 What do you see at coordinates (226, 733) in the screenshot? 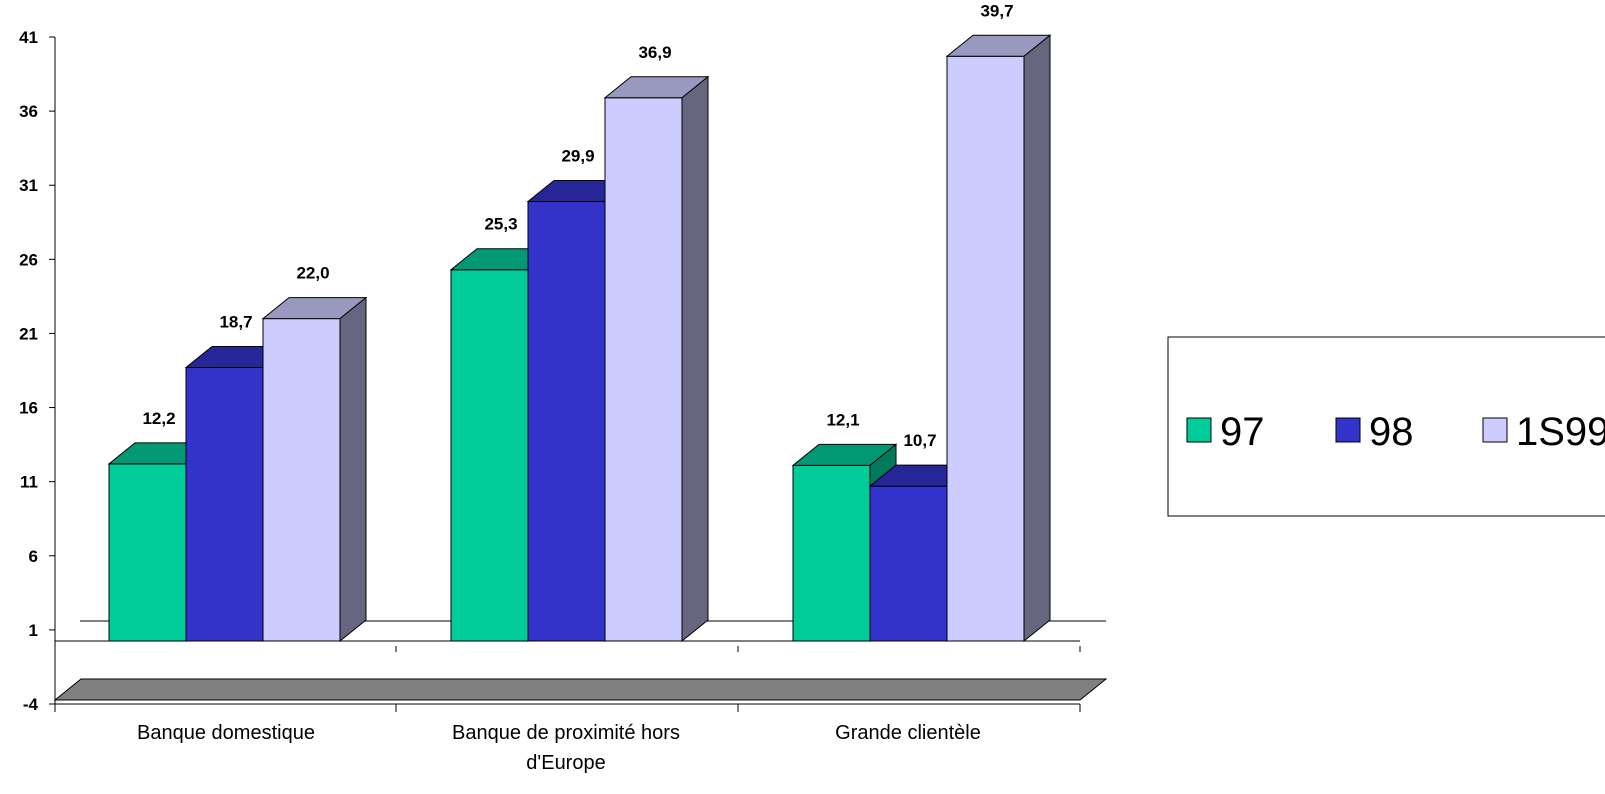
I see `x-category-label: Banque domestique` at bounding box center [226, 733].